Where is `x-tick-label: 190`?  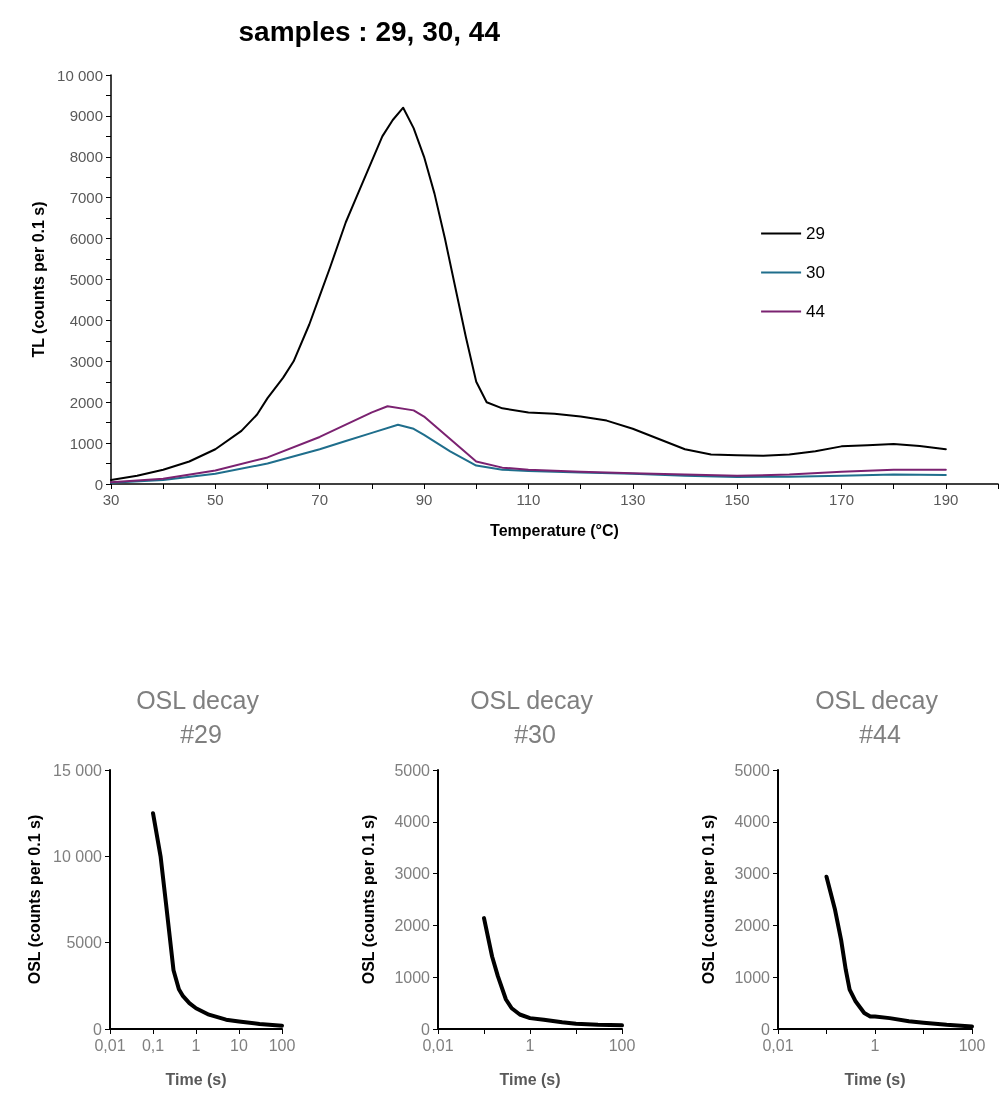 x-tick-label: 190 is located at coordinates (946, 499).